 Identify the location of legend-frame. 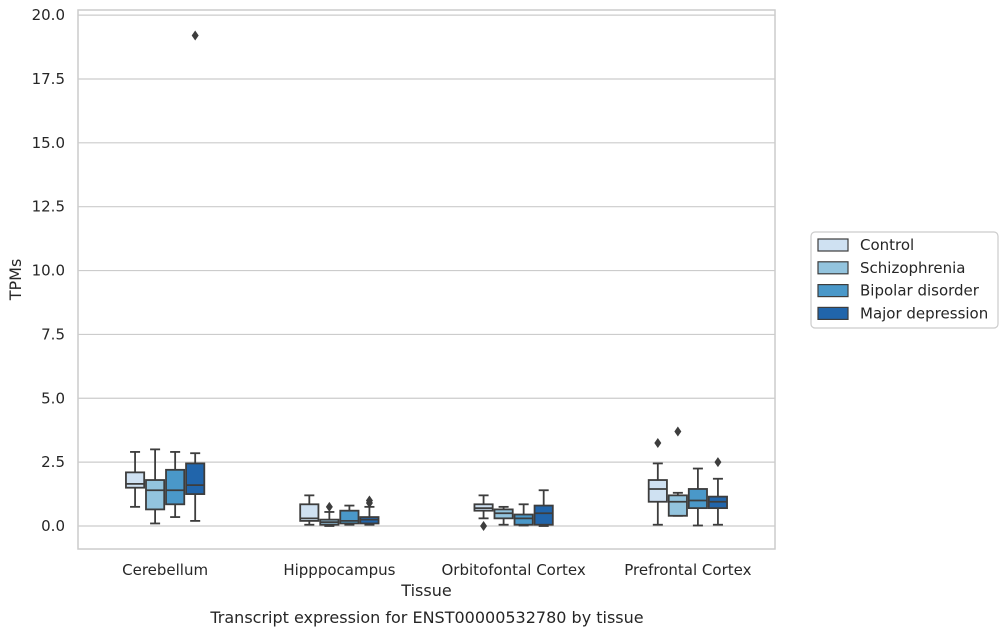
(904, 280).